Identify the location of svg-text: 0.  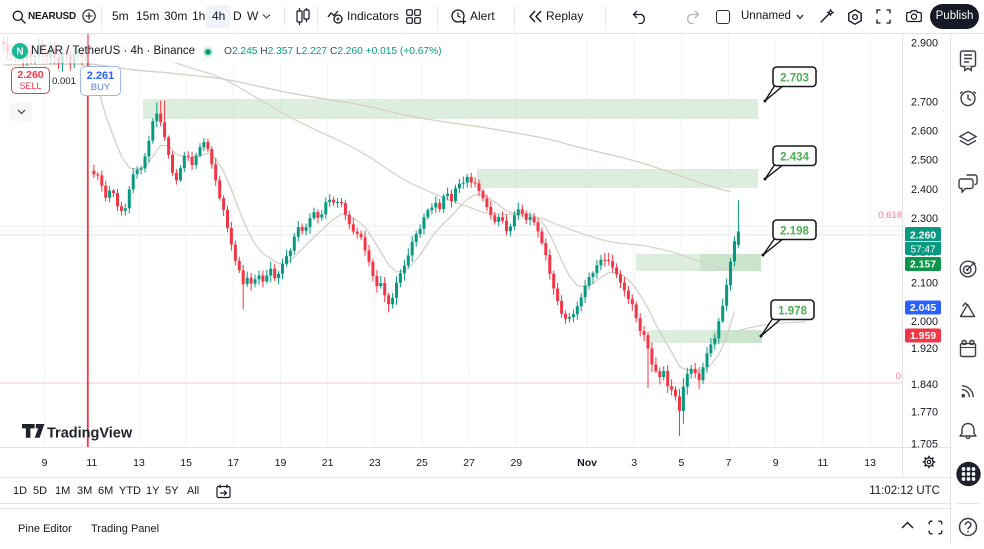
(898, 376).